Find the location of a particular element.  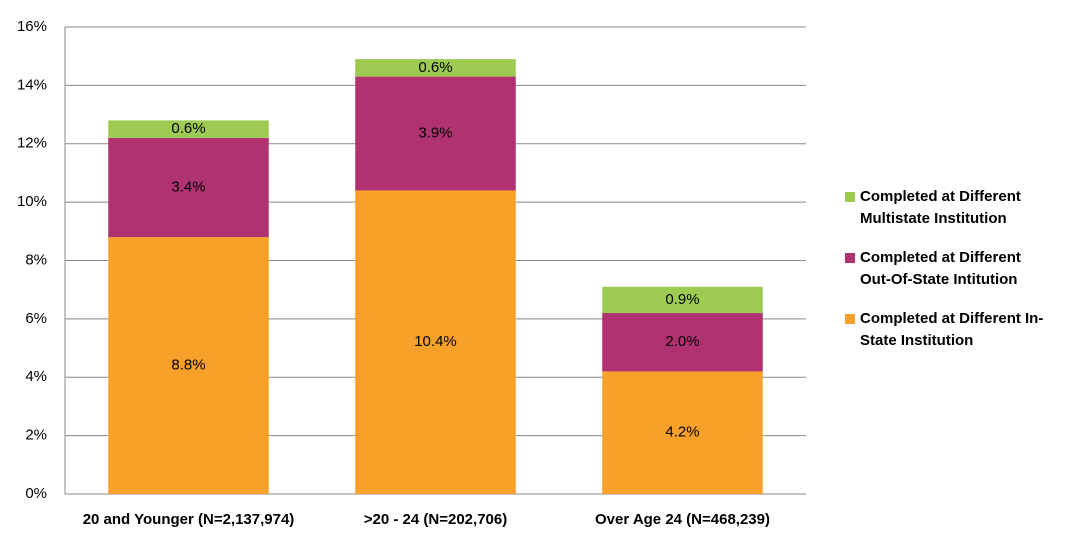

y-tick-label: 6% is located at coordinates (36, 318).